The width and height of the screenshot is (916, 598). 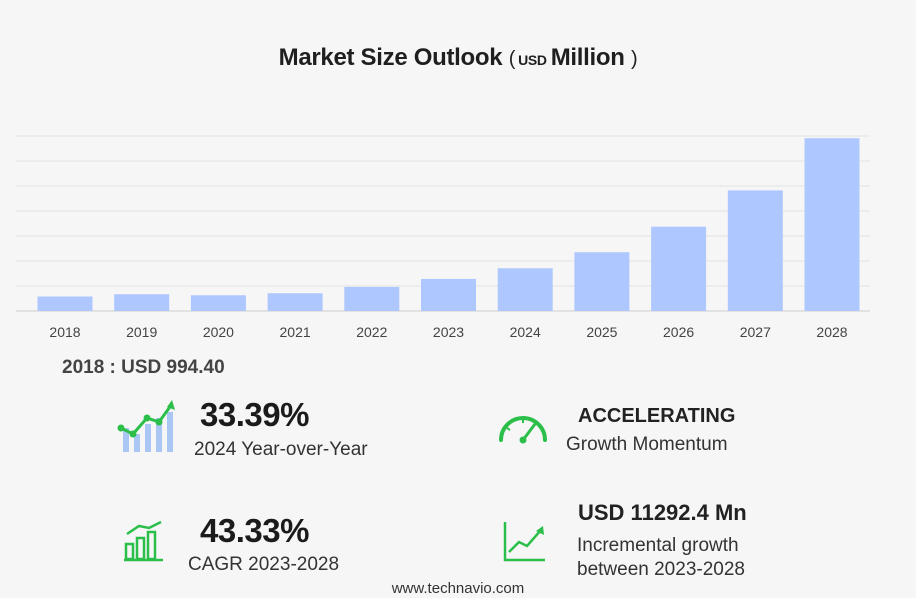 I want to click on bar-2025, so click(x=602, y=281).